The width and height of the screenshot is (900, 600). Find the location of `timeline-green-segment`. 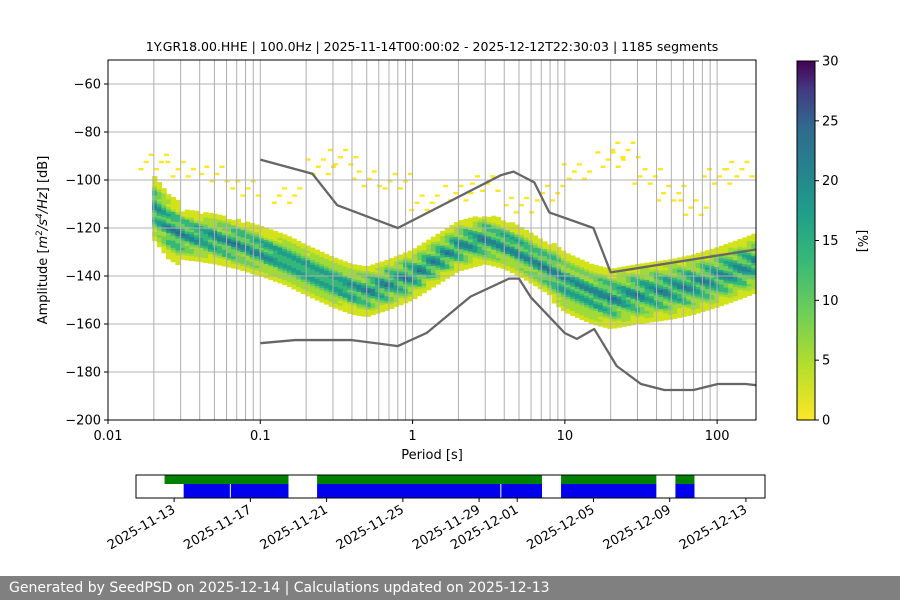

timeline-green-segment is located at coordinates (685, 479).